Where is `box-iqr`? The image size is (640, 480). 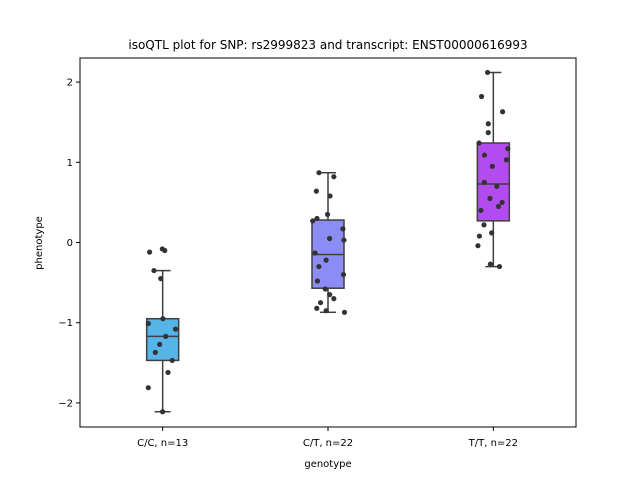
box-iqr is located at coordinates (162, 339).